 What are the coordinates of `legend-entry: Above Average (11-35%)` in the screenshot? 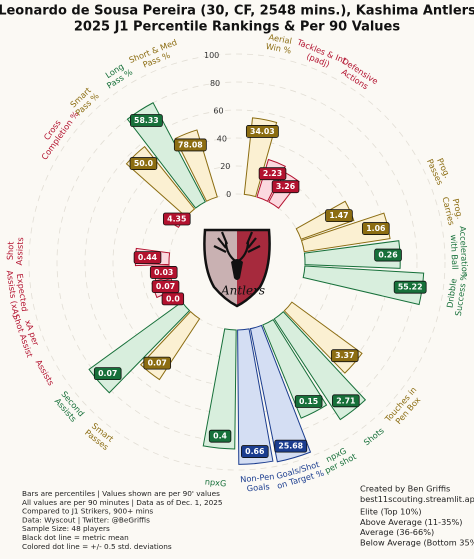 It's located at (411, 522).